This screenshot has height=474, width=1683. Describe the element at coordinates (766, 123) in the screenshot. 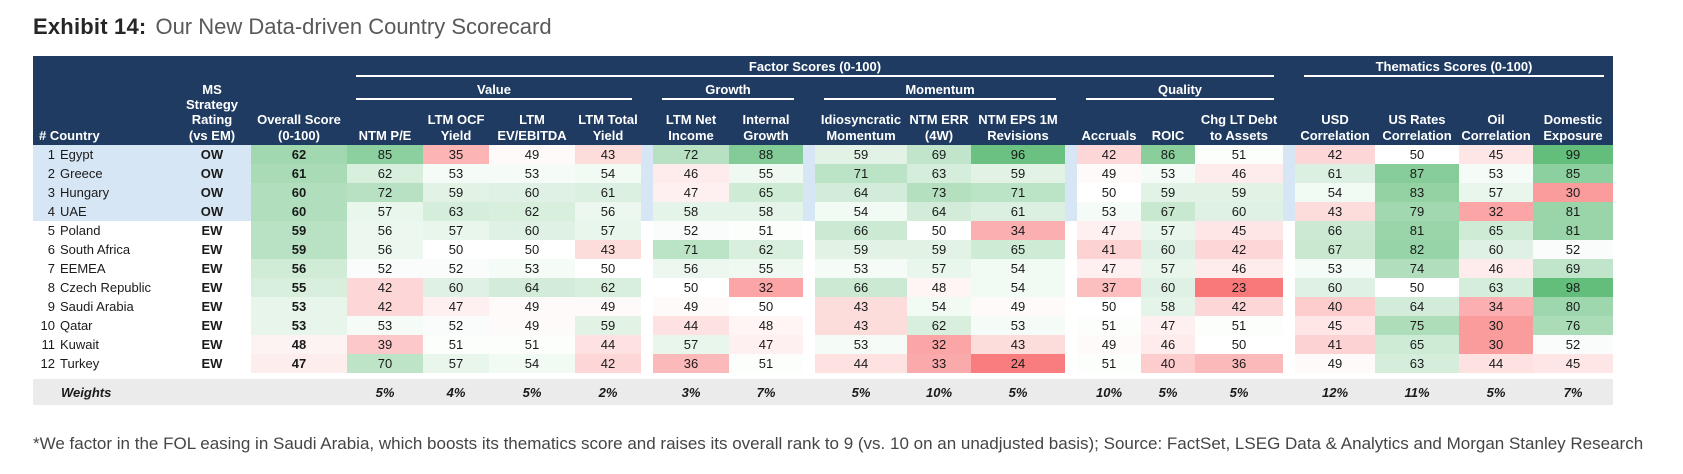

I see `col-header-internal-growth: Internal Growth` at that location.